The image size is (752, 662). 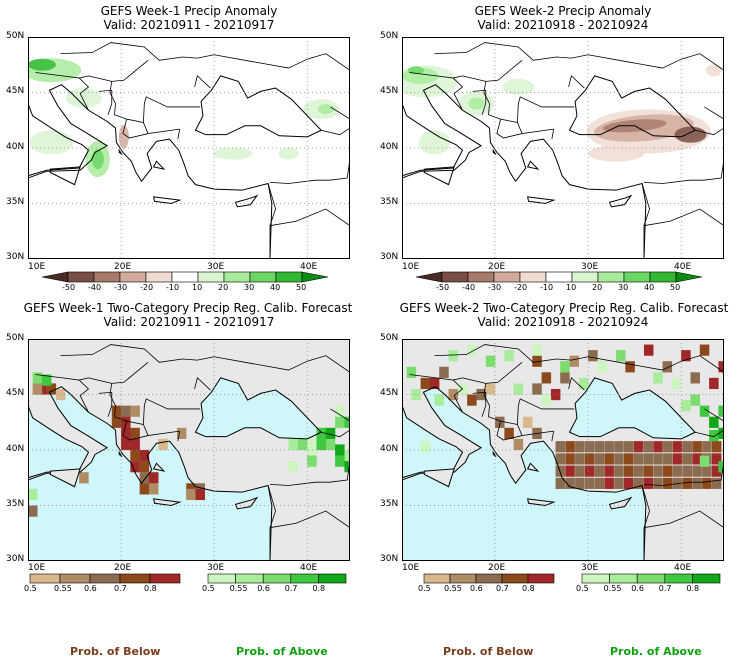 I want to click on colorbar-tick-label: -10, so click(x=547, y=287).